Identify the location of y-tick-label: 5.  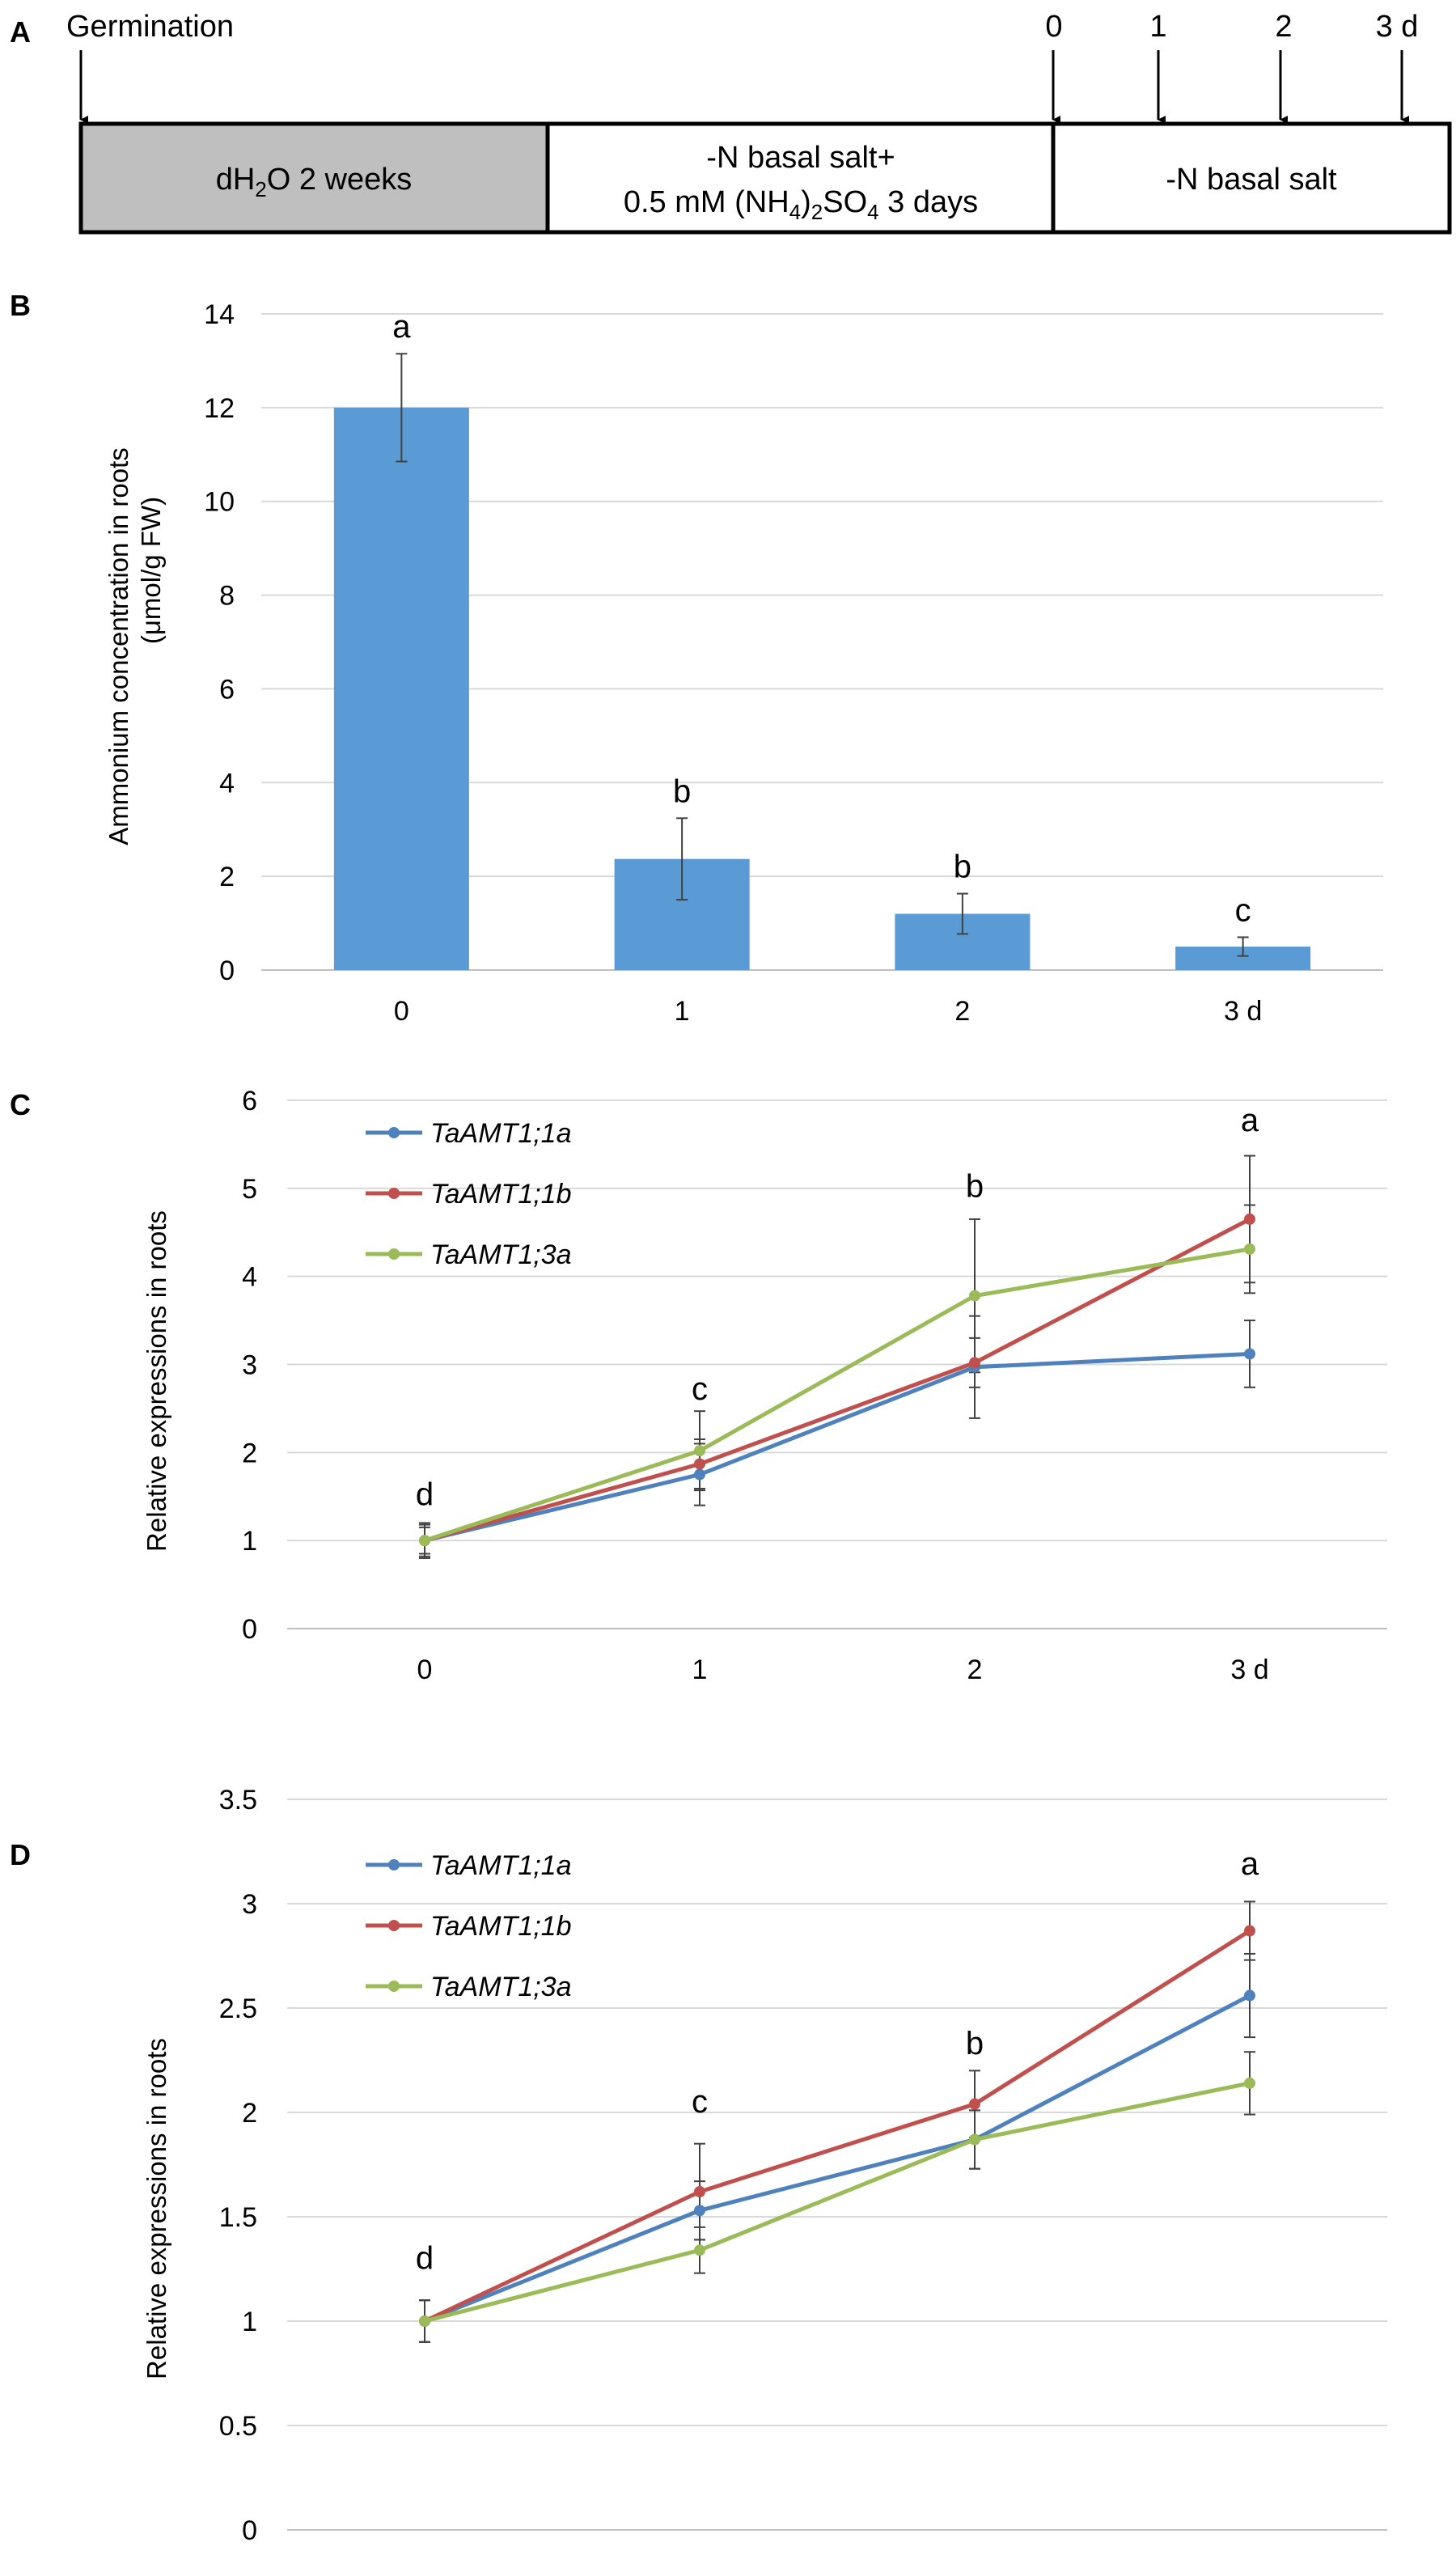
(249, 1189).